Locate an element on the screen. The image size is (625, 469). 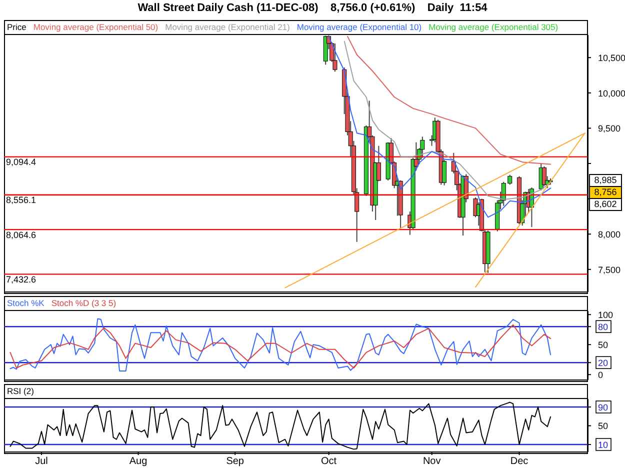
text: 8,756 is located at coordinates (605, 192).